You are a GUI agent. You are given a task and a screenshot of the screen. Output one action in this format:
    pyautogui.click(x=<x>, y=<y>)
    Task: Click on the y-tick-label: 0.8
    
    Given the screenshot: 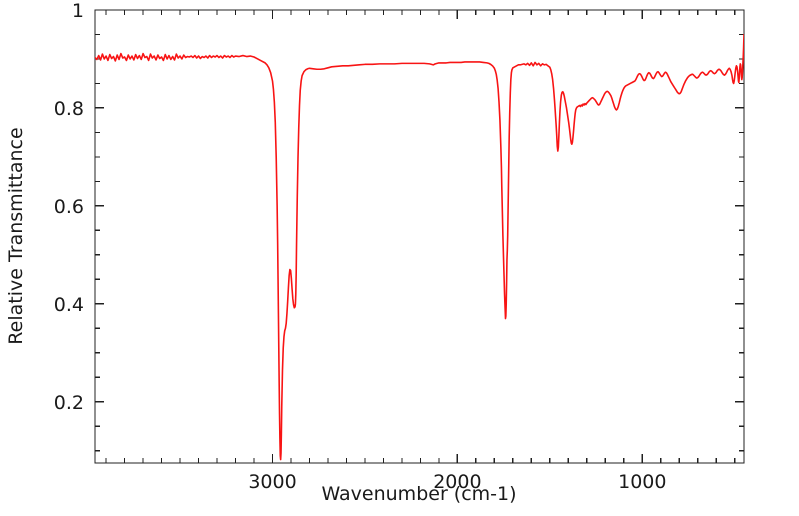 What is the action you would take?
    pyautogui.click(x=69, y=109)
    